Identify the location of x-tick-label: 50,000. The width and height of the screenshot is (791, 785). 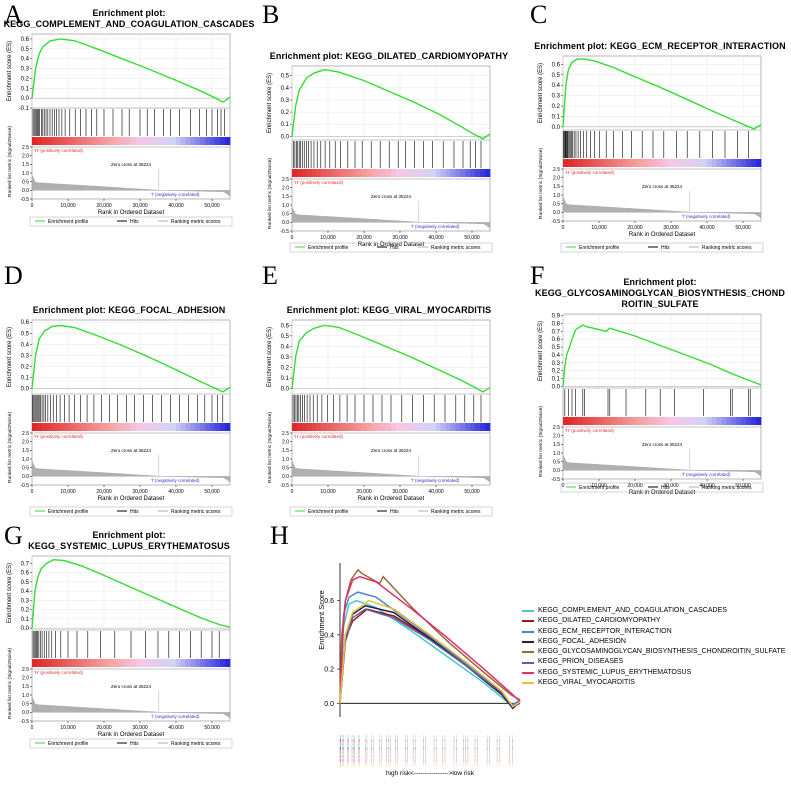
(212, 728).